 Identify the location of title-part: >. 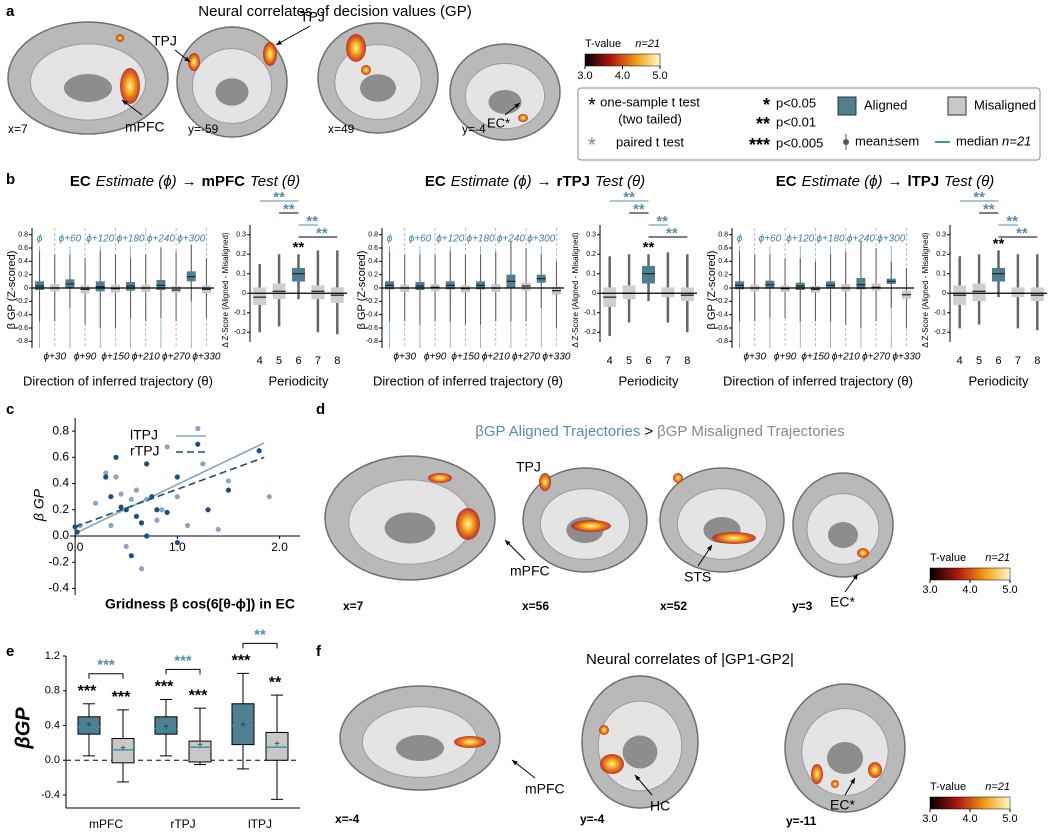
(648, 431).